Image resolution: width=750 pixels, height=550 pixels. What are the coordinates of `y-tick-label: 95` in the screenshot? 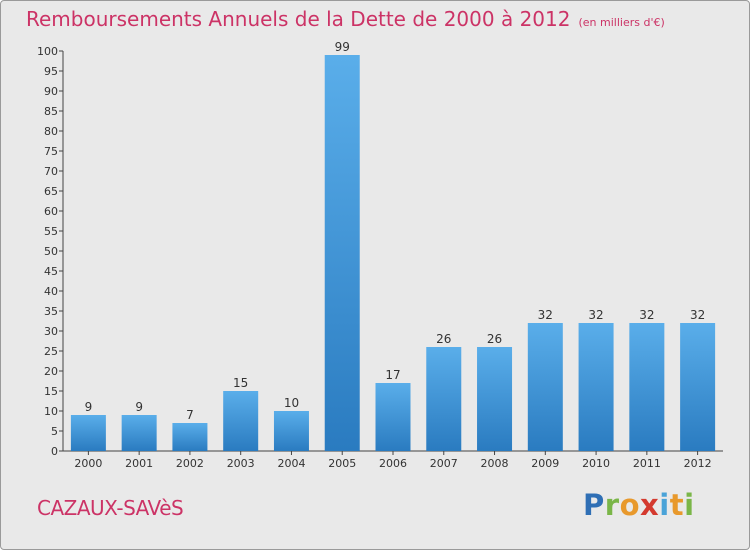 It's located at (51, 71).